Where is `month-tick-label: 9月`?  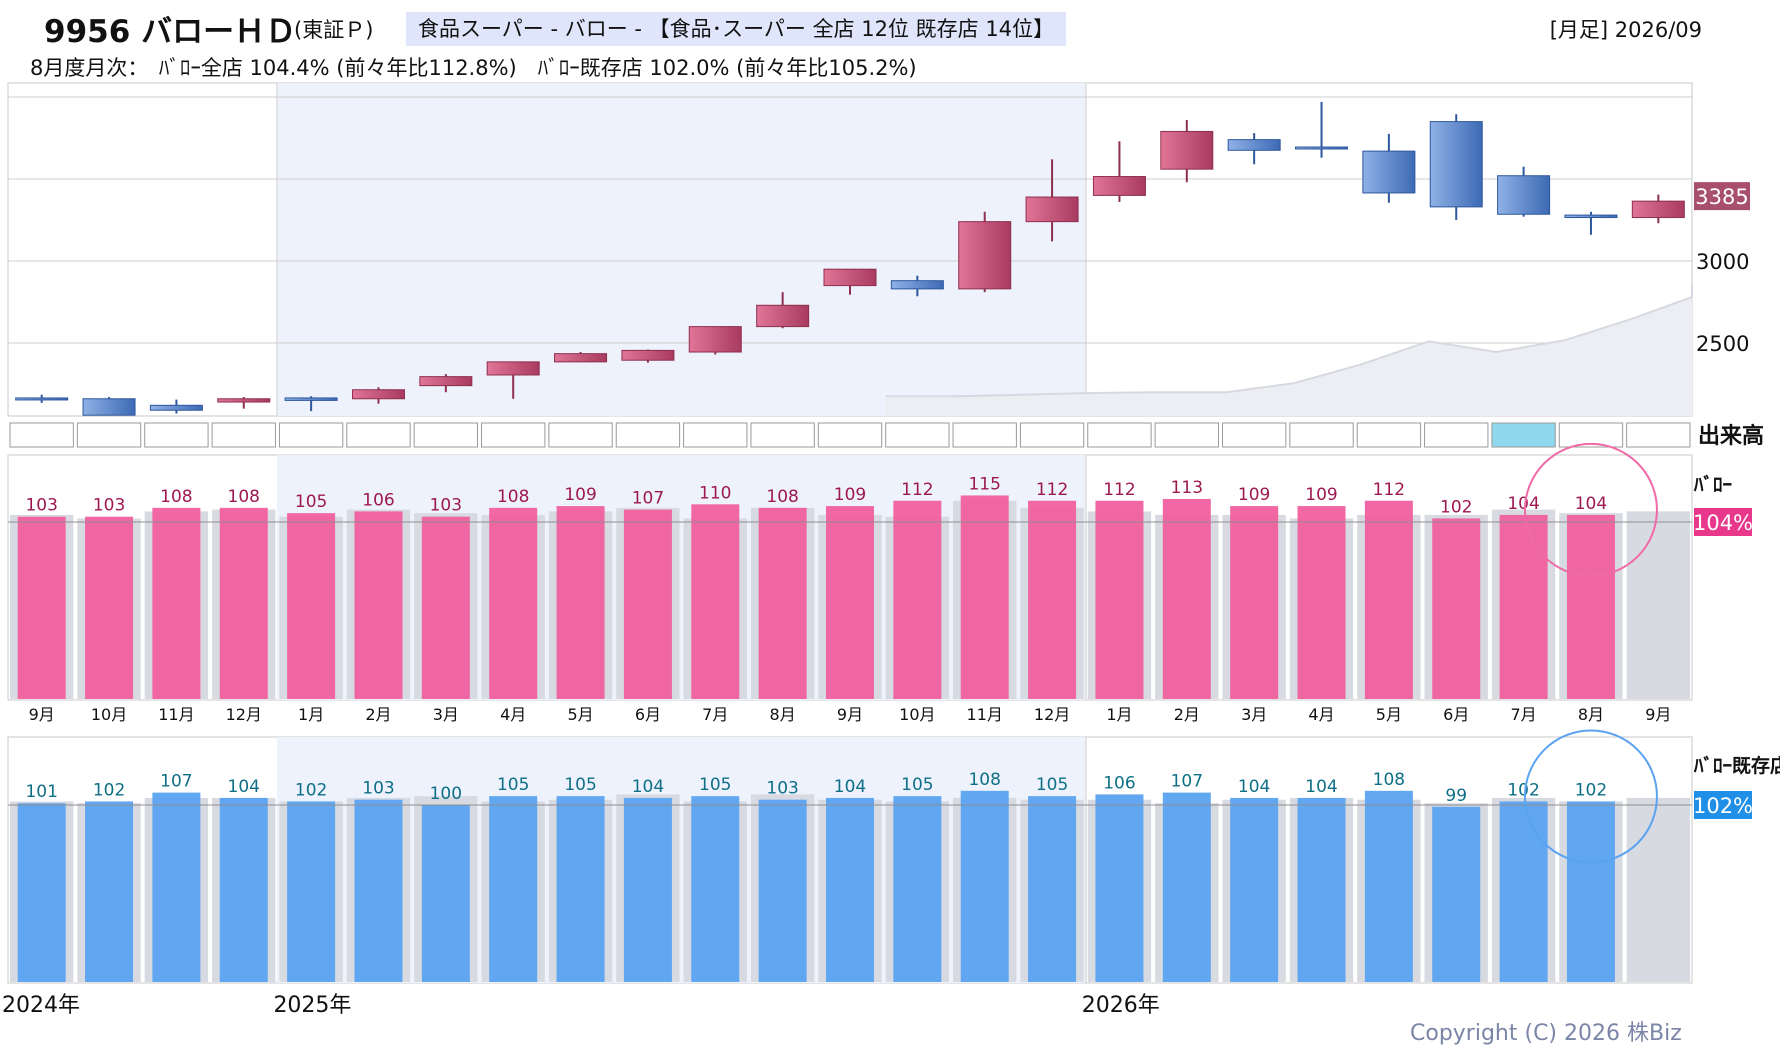
month-tick-label: 9月 is located at coordinates (42, 714).